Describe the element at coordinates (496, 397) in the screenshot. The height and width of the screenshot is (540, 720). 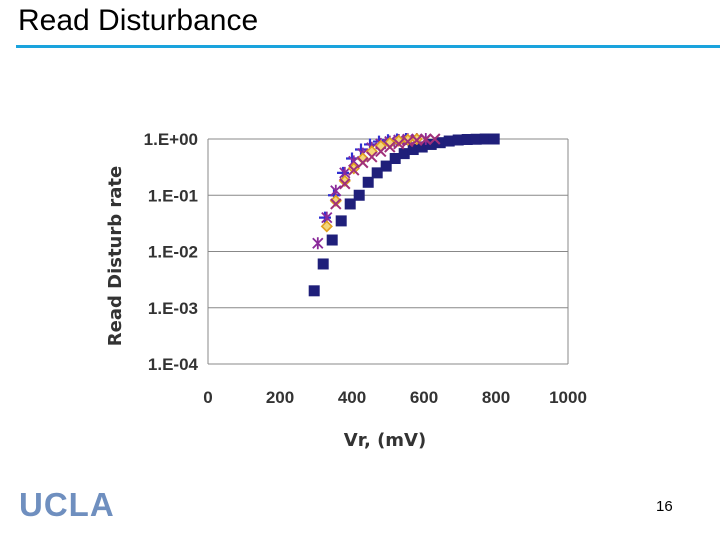
I see `x-tick-label: 800` at that location.